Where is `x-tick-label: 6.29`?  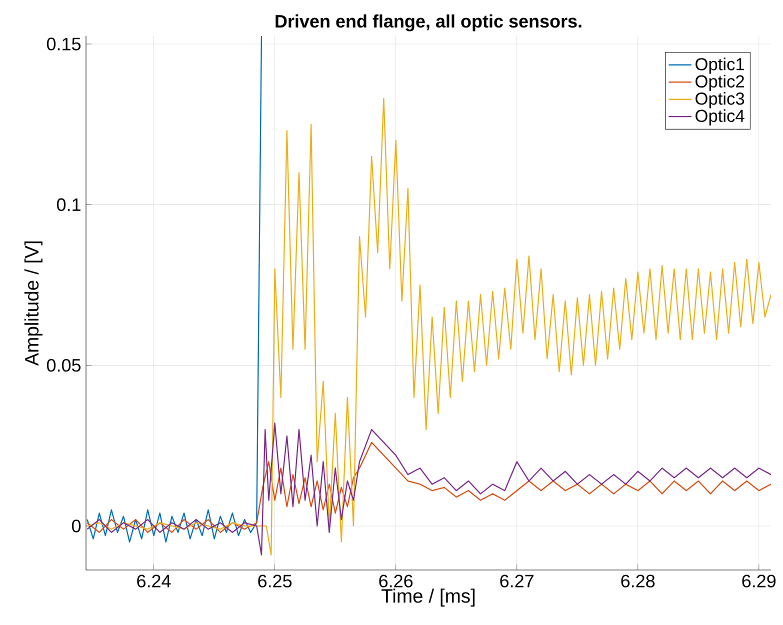 x-tick-label: 6.29 is located at coordinates (759, 581).